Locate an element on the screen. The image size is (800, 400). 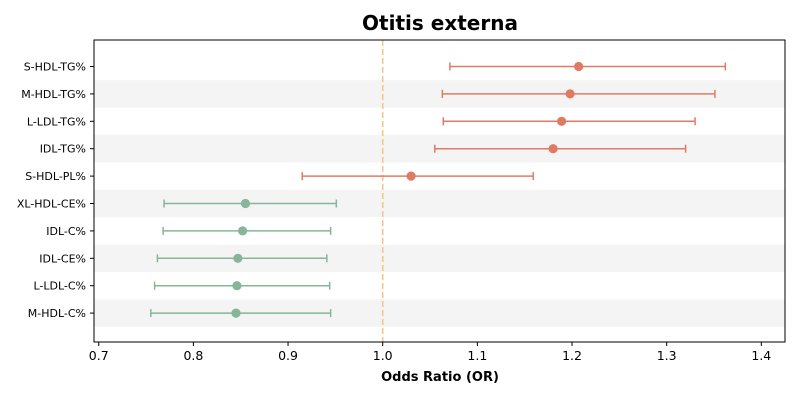
x-tick-label: 1.0 is located at coordinates (383, 355).